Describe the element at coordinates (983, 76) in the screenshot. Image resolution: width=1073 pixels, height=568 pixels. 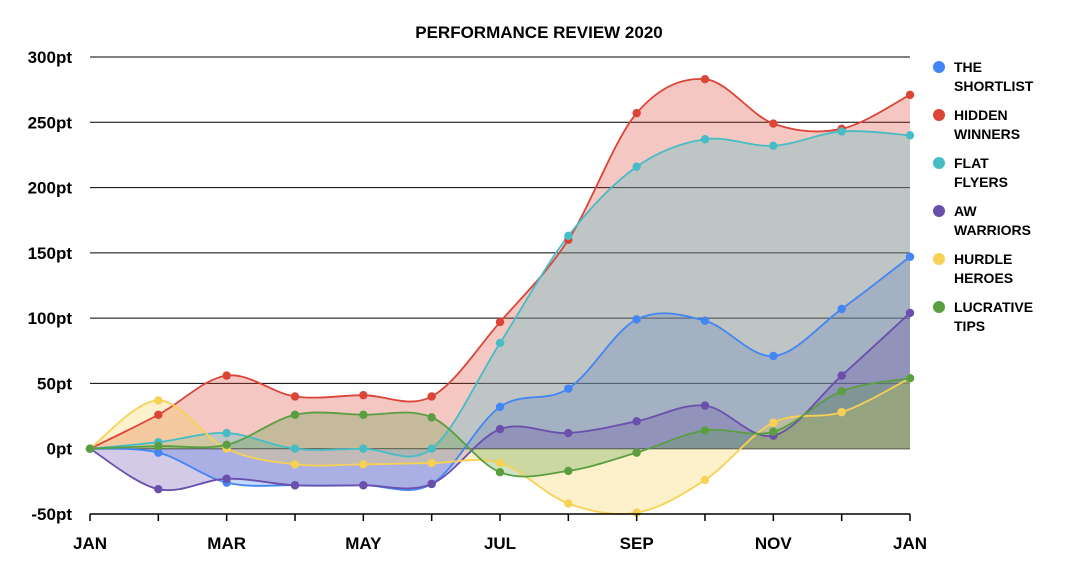
I see `legend-item: THE SHORTLIST` at that location.